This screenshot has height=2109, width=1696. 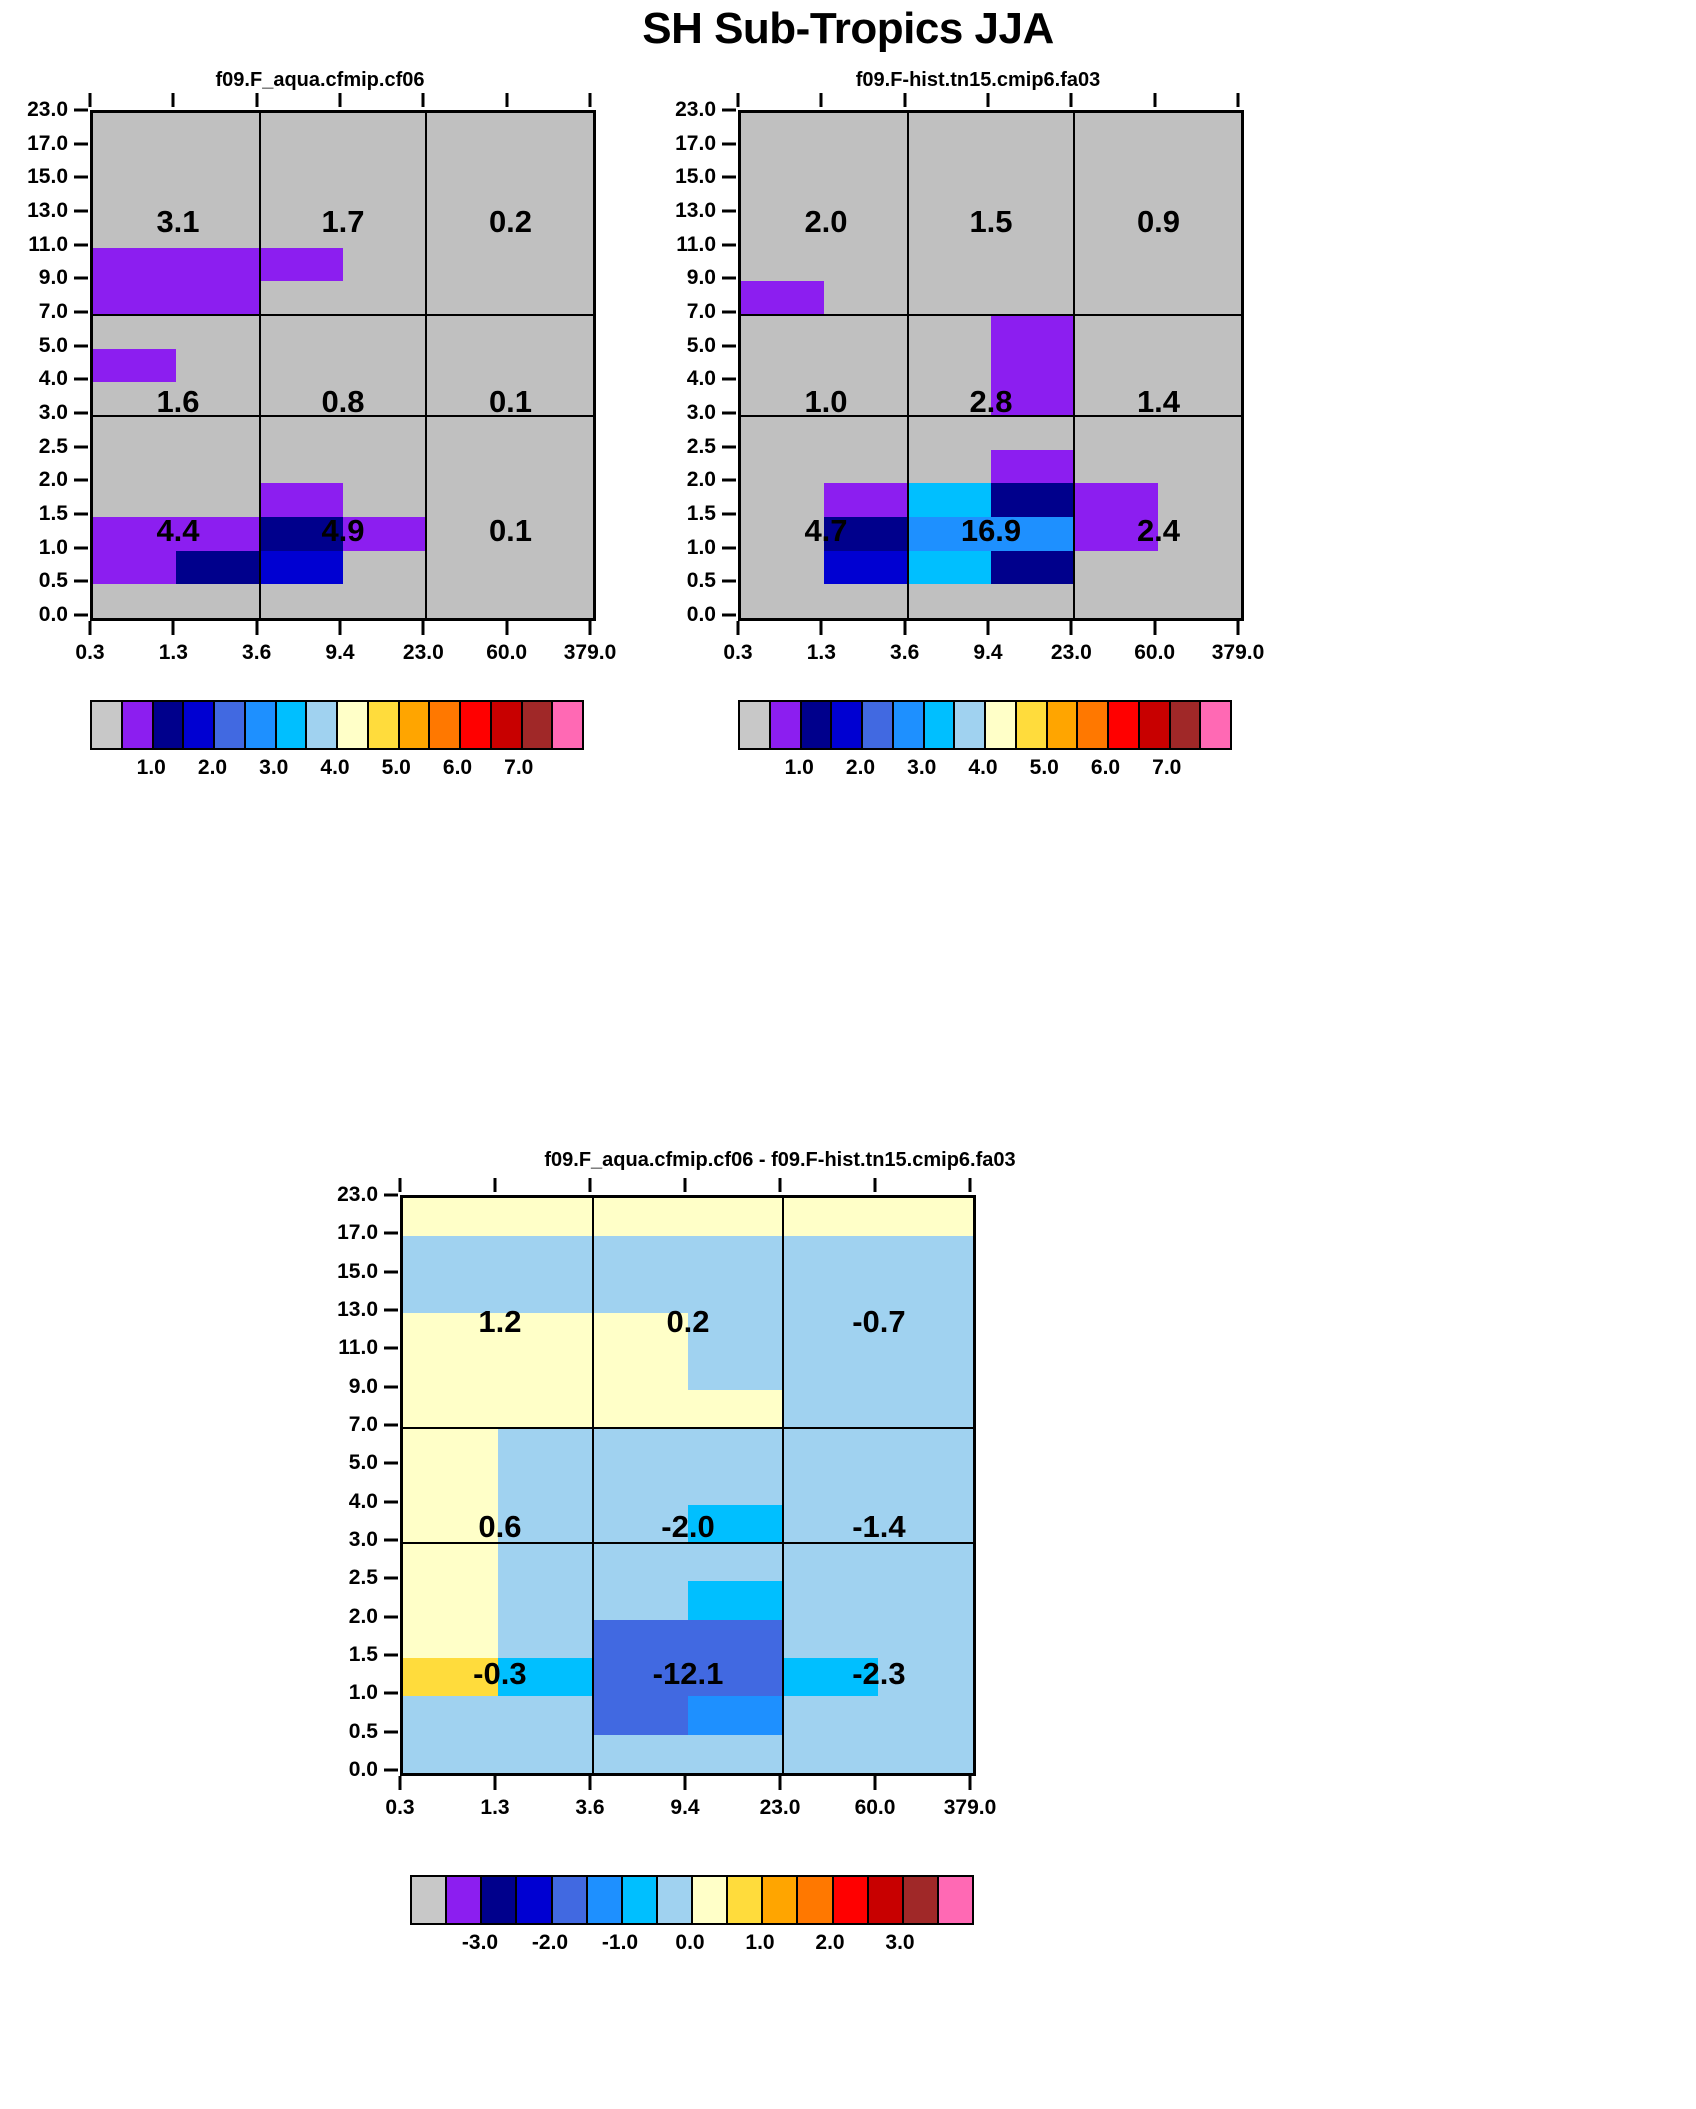 What do you see at coordinates (363, 1424) in the screenshot?
I see `y-axis-tick-label: 7.0` at bounding box center [363, 1424].